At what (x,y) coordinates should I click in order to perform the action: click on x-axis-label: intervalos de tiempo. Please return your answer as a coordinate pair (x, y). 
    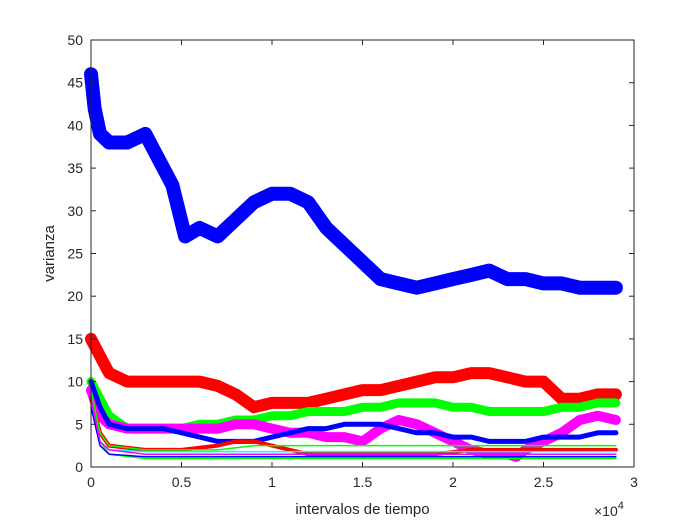
    Looking at the image, I should click on (362, 509).